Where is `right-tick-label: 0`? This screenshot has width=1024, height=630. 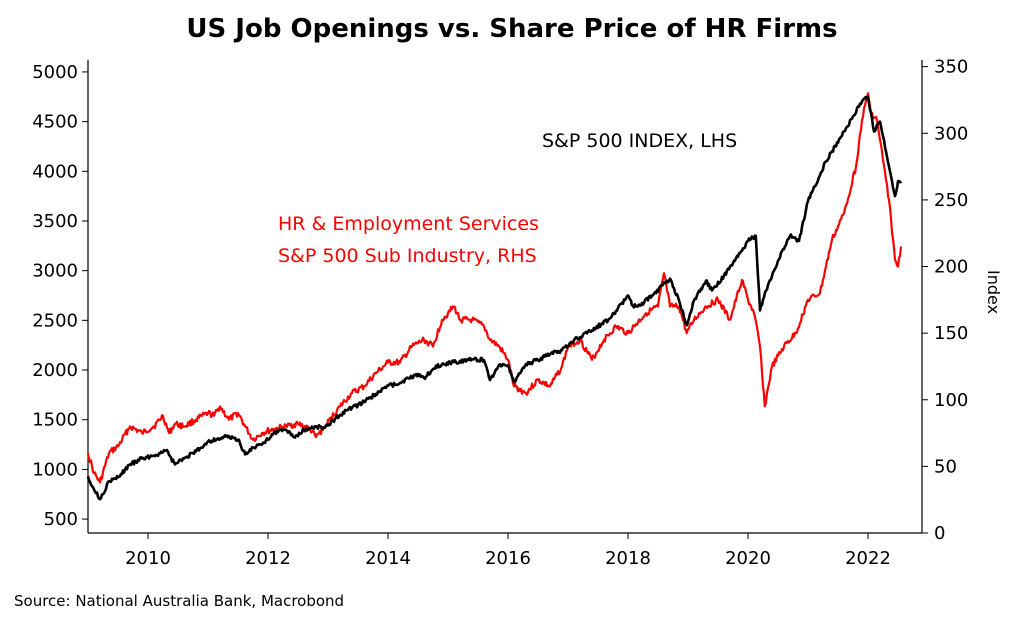
right-tick-label: 0 is located at coordinates (939, 533).